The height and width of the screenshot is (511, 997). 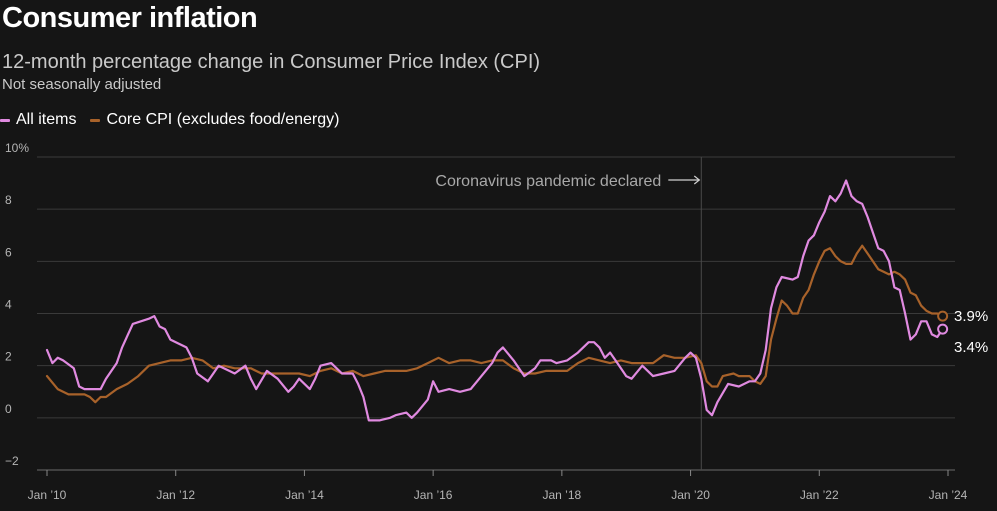 What do you see at coordinates (46, 119) in the screenshot?
I see `legend-label-all-items: All items` at bounding box center [46, 119].